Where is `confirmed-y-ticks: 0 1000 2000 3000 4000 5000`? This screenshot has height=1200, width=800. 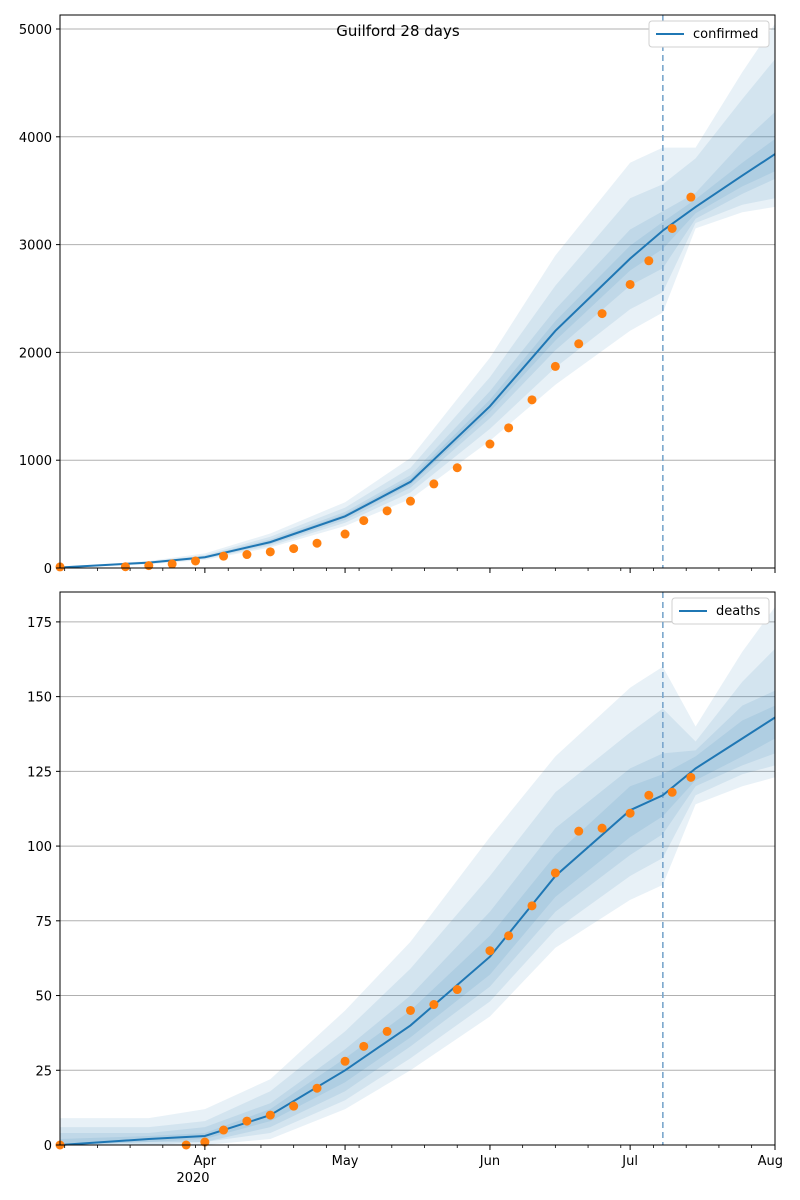
confirmed-y-ticks: 0 1000 2000 3000 4000 5000 is located at coordinates (39, 300).